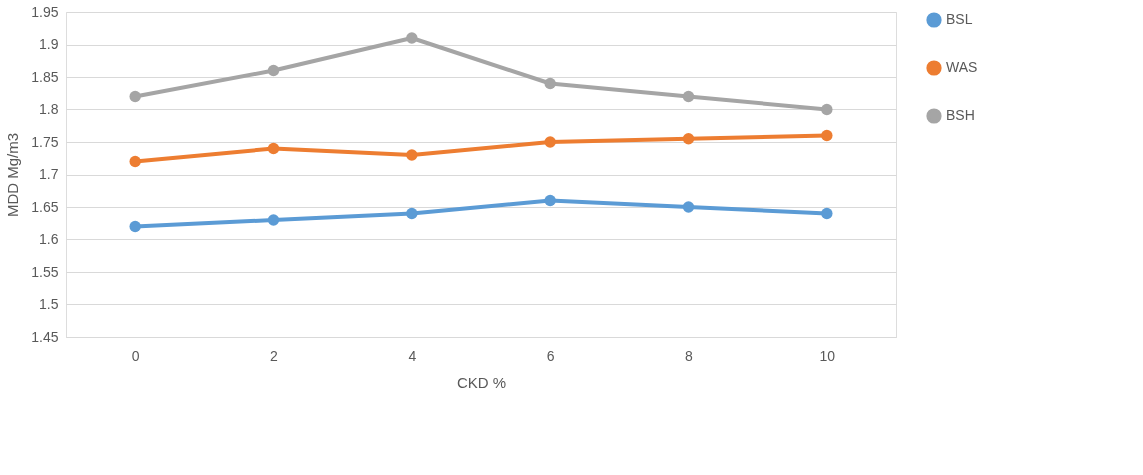  I want to click on y-tick-label: 1.65, so click(45, 206).